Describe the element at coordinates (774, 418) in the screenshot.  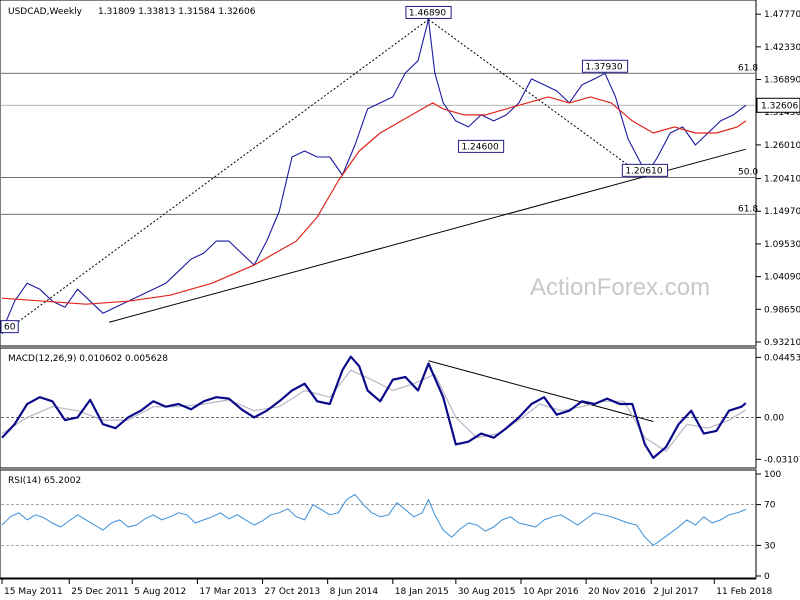
I see `macd-y-tick-label-1: 0.00` at that location.